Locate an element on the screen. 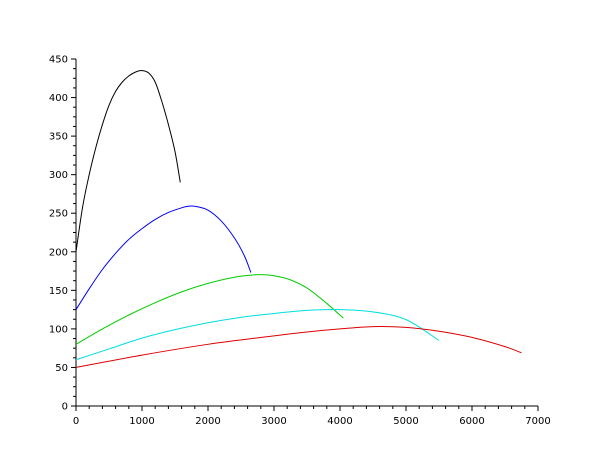 The width and height of the screenshot is (614, 464). y-tick-label: 0 is located at coordinates (65, 407).